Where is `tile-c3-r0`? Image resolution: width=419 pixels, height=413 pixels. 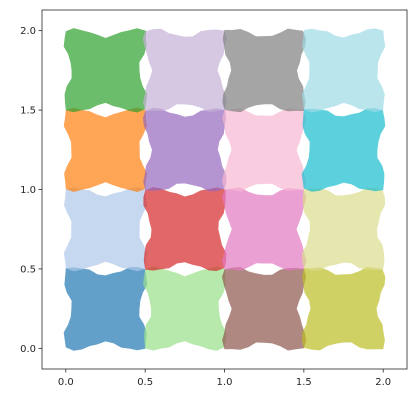
tile-c3-r0 is located at coordinates (343, 308).